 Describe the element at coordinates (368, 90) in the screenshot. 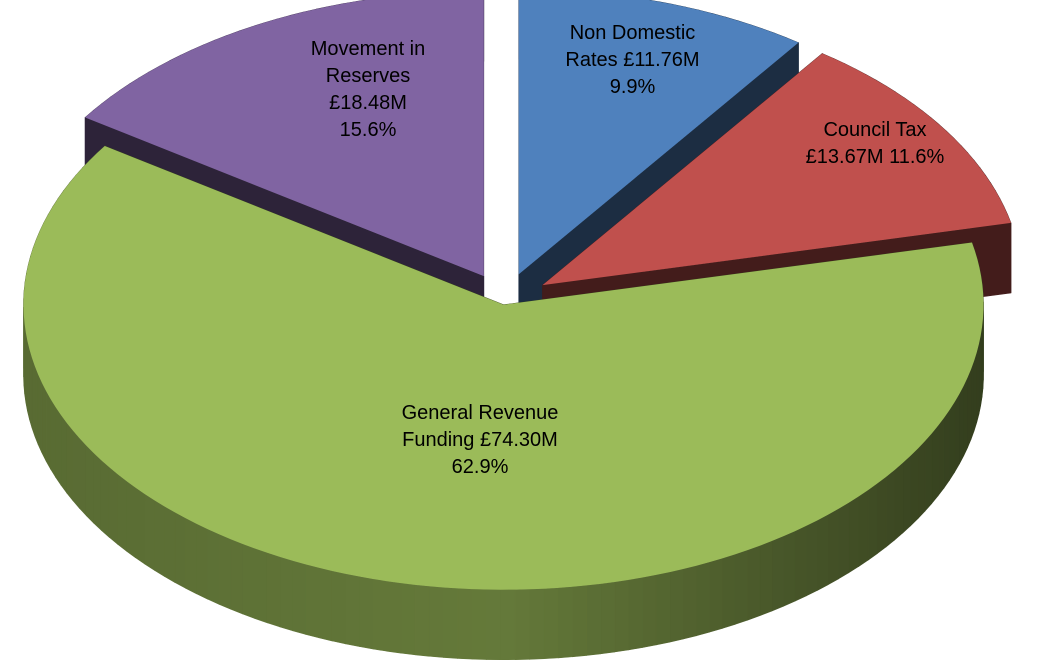

I see `slice-label: Movement in Reserves £18.48M 15.6%` at that location.